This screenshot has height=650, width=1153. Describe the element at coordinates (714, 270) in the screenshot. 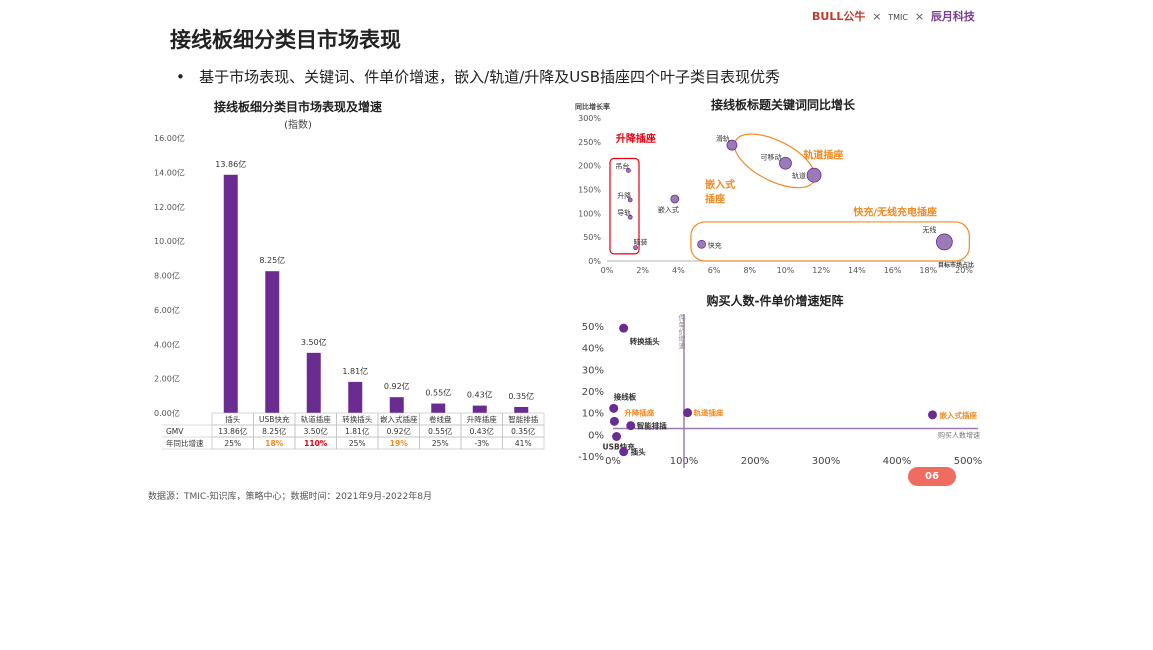

I see `bubble-x-tick: 6%` at that location.